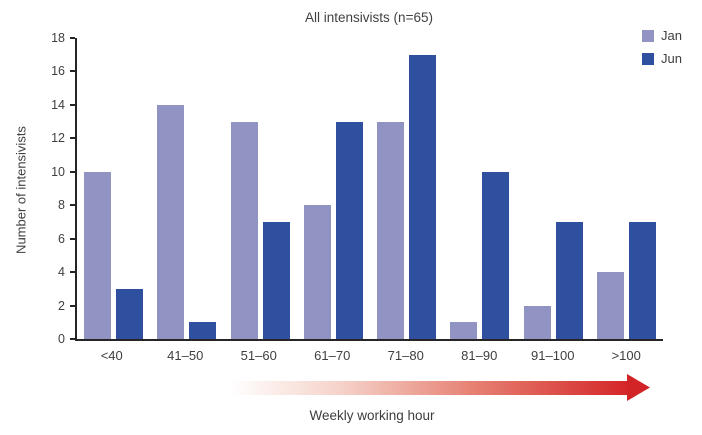 Image resolution: width=702 pixels, height=435 pixels. I want to click on y-tick-label-8: 8, so click(61, 205).